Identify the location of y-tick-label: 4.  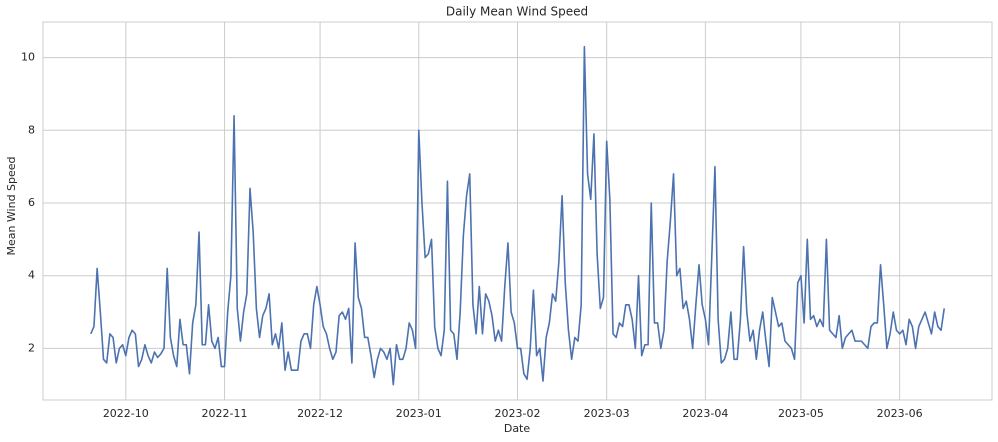
(31, 275).